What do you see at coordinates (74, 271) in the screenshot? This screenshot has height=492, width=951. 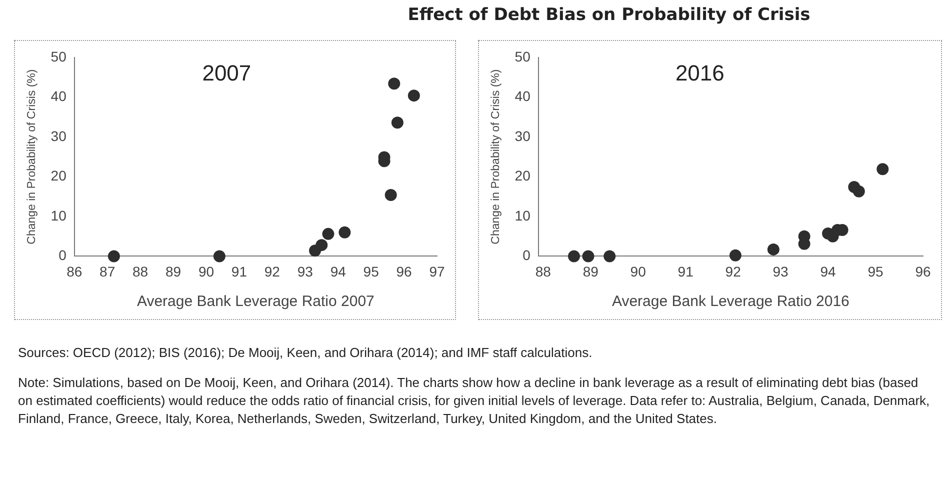 I see `x-tick-label: 86` at bounding box center [74, 271].